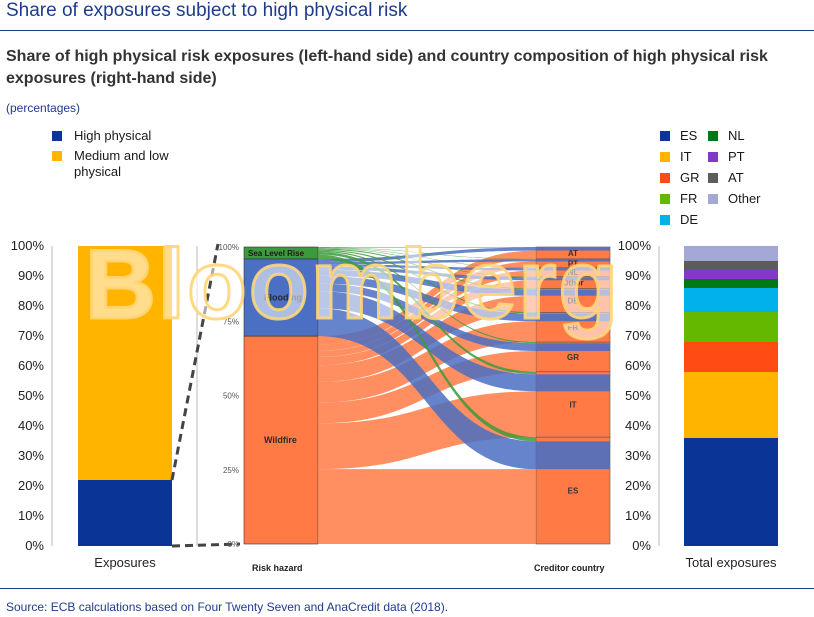 The width and height of the screenshot is (814, 617). What do you see at coordinates (31, 395) in the screenshot?
I see `y-tick-label-left: 50%` at bounding box center [31, 395].